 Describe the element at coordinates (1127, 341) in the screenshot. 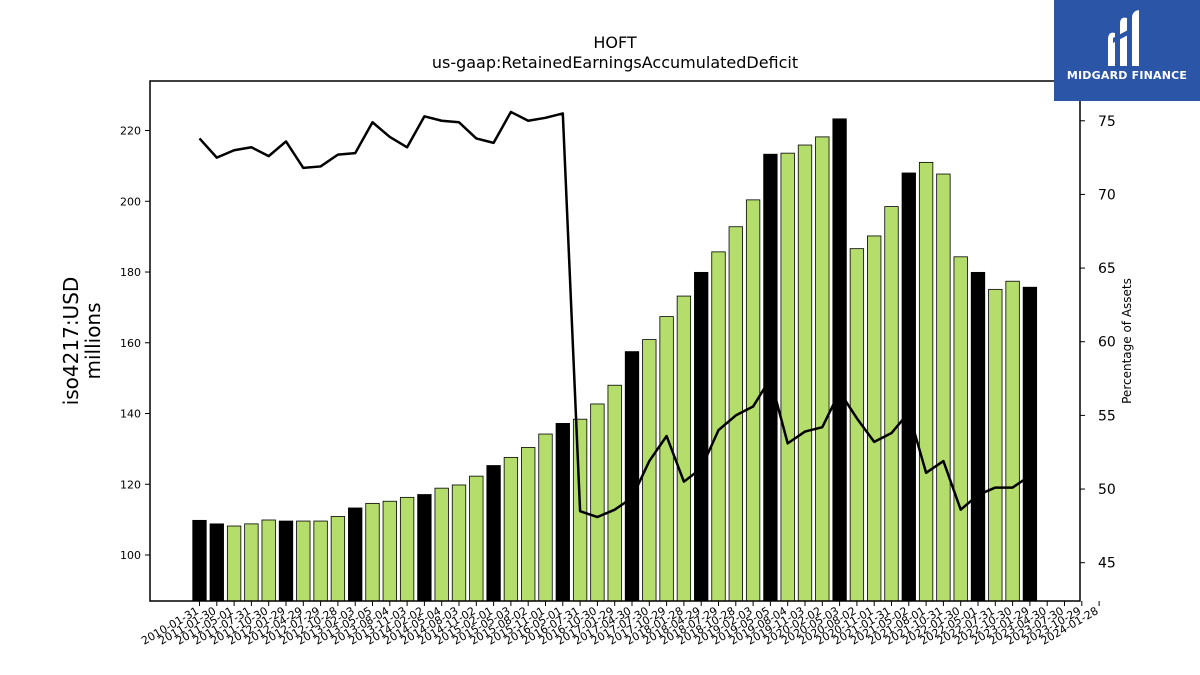

I see `y2-axis-label: Percentage of Assets` at that location.